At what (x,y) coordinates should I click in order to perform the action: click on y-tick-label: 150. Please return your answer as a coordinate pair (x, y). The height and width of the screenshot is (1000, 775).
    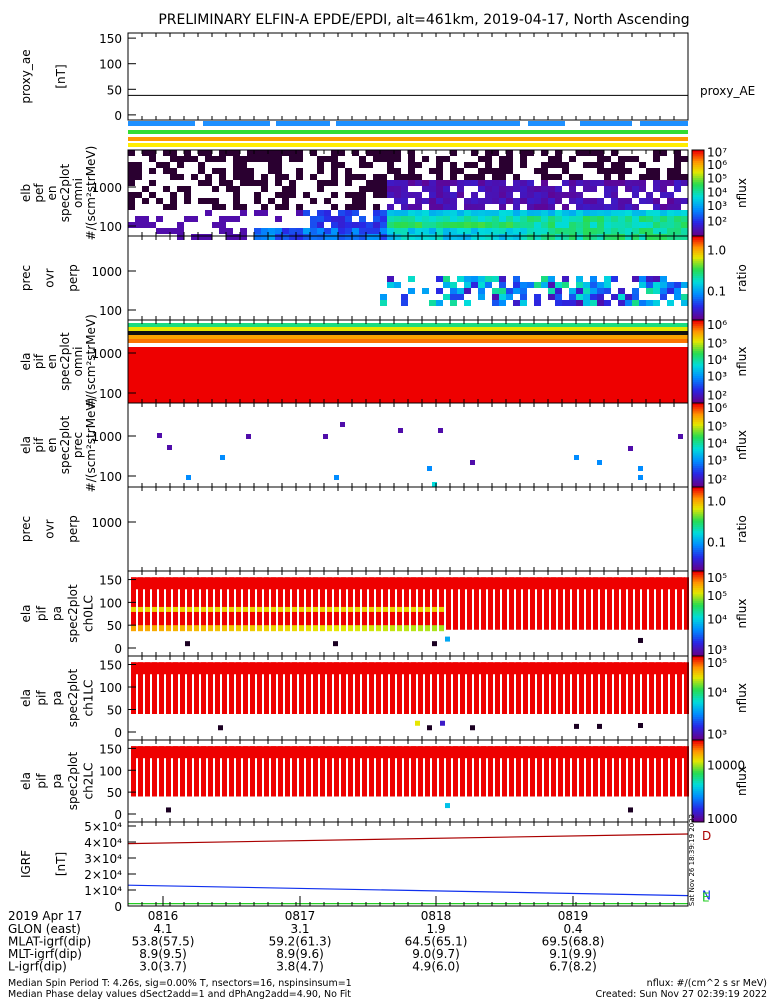
    Looking at the image, I should click on (110, 666).